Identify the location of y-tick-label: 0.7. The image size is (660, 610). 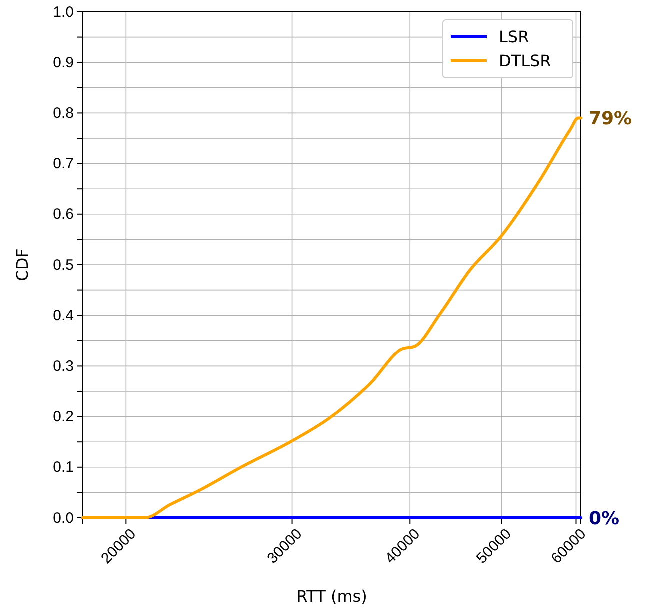
(63, 164).